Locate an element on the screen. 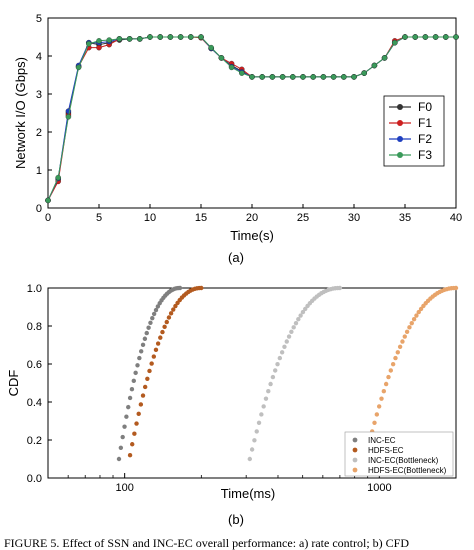 The height and width of the screenshot is (550, 474). chart-a-x-tick-label: 5 is located at coordinates (99, 218).